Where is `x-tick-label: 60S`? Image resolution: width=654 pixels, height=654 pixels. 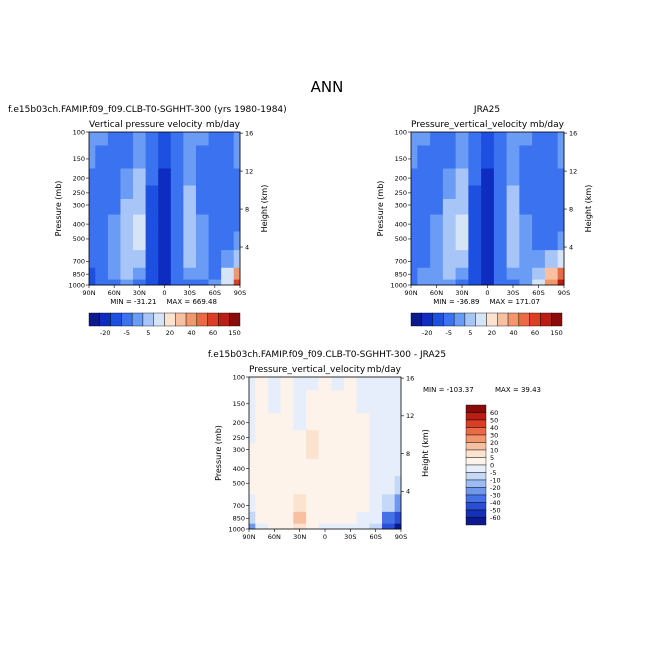
x-tick-label: 60S is located at coordinates (538, 293).